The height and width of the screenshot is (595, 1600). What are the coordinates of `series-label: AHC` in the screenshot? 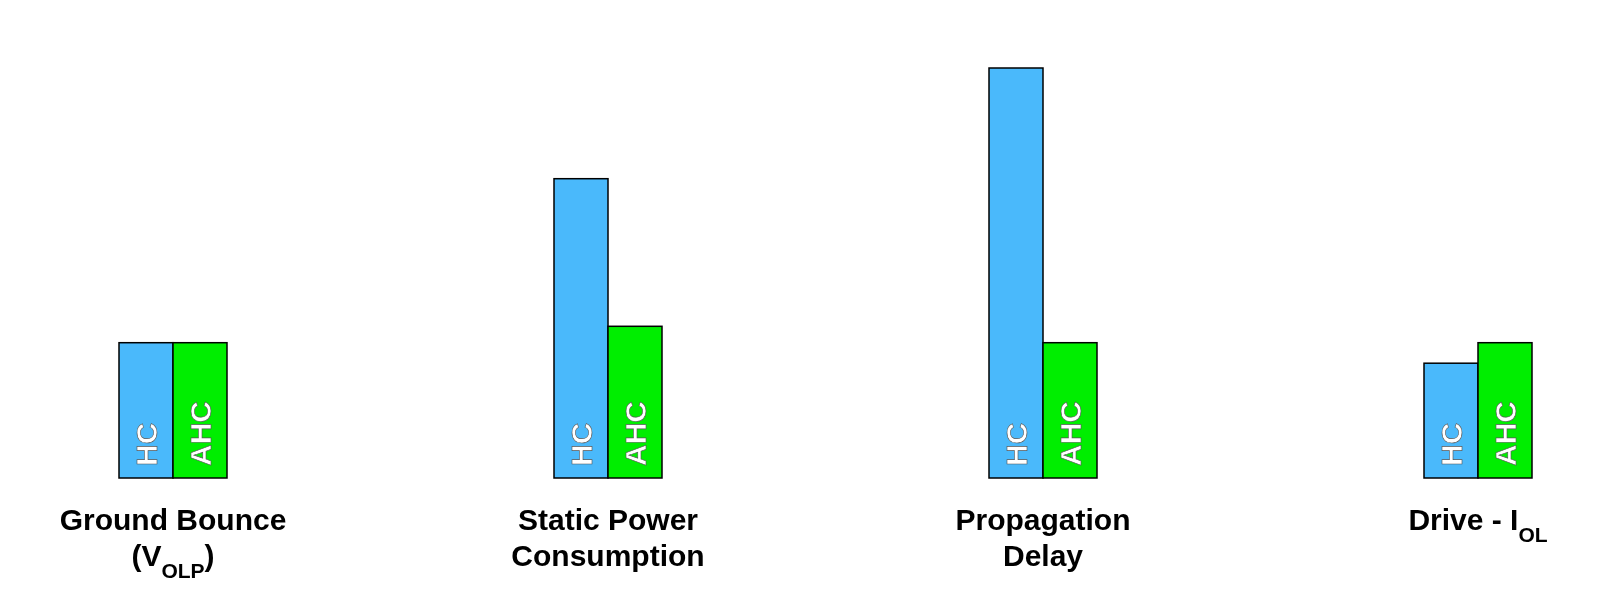 It's located at (200, 433).